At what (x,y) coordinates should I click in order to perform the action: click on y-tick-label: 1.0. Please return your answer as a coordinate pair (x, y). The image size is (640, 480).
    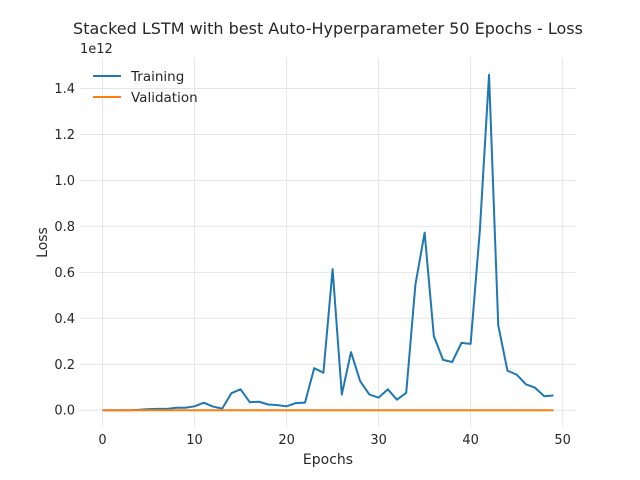
    Looking at the image, I should click on (64, 181).